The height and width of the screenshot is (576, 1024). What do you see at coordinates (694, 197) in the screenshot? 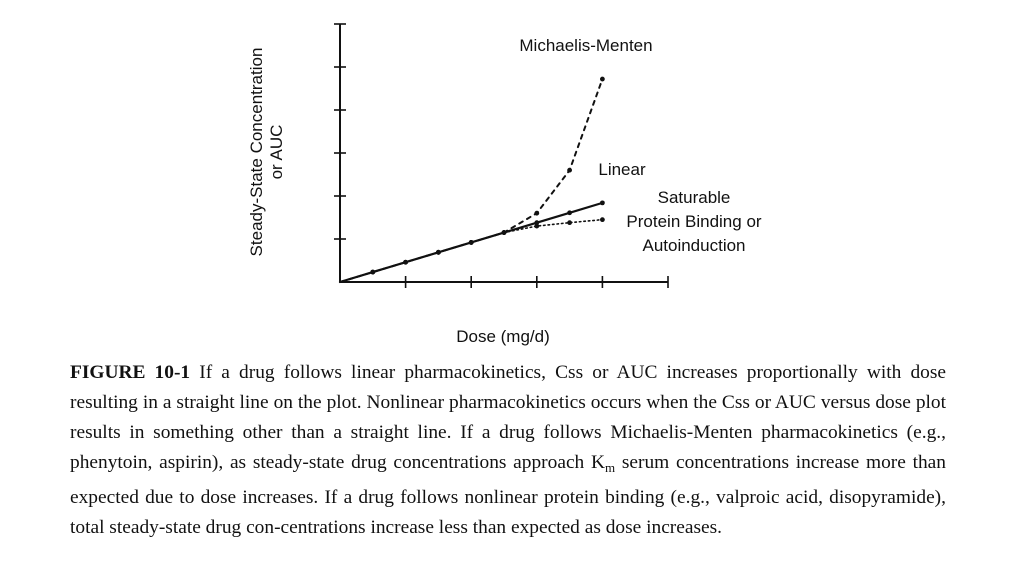
I see `series-label-2-line-1: Saturable` at bounding box center [694, 197].